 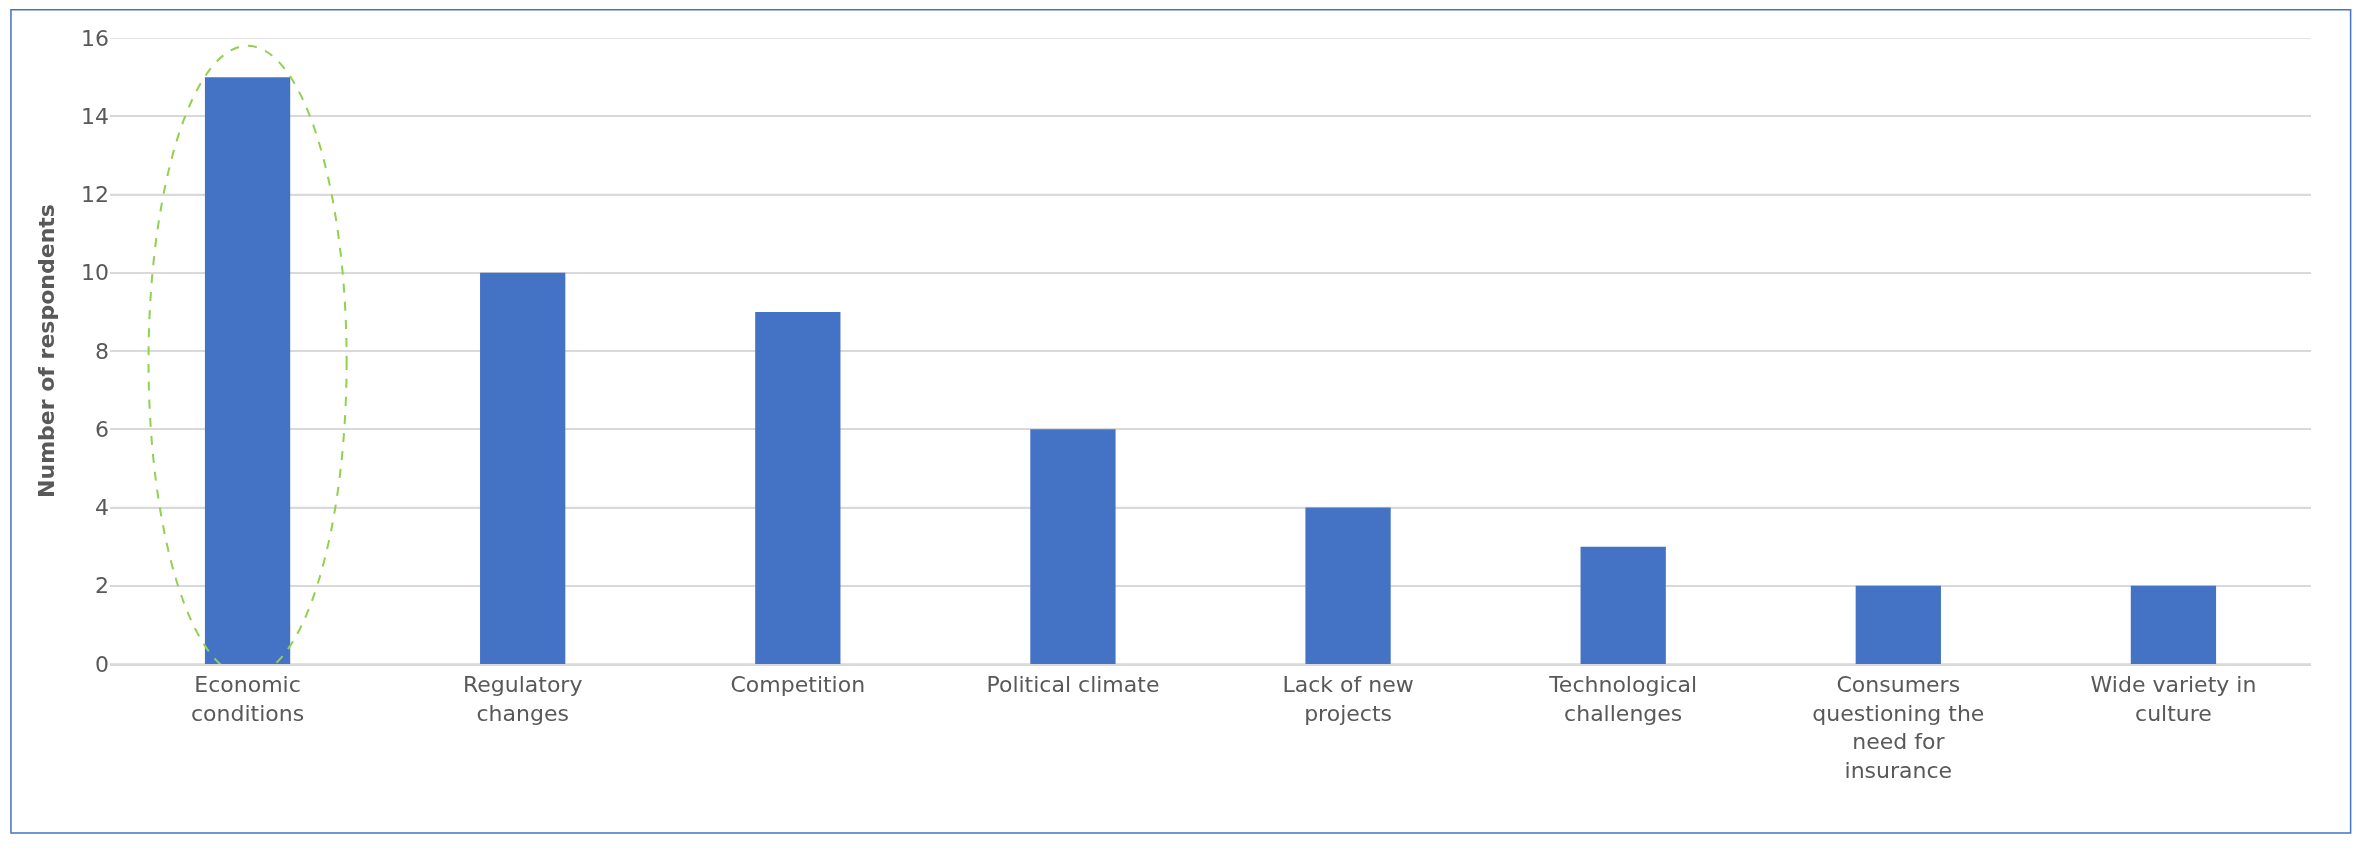 What do you see at coordinates (1348, 699) in the screenshot?
I see `x-tick-label: Lack of new projects` at bounding box center [1348, 699].